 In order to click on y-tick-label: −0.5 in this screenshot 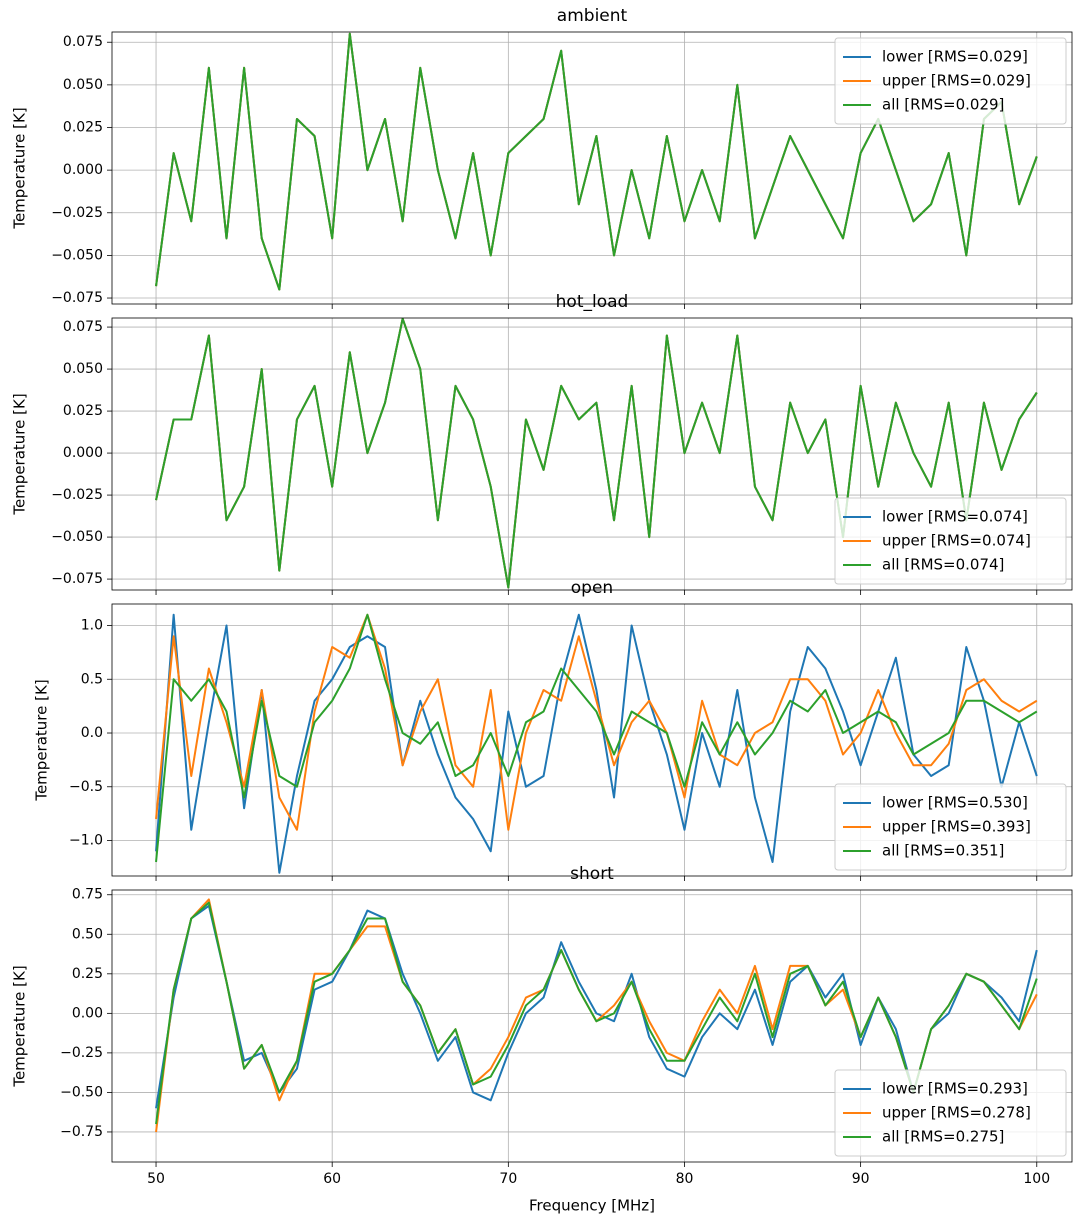, I will do `click(86, 787)`.